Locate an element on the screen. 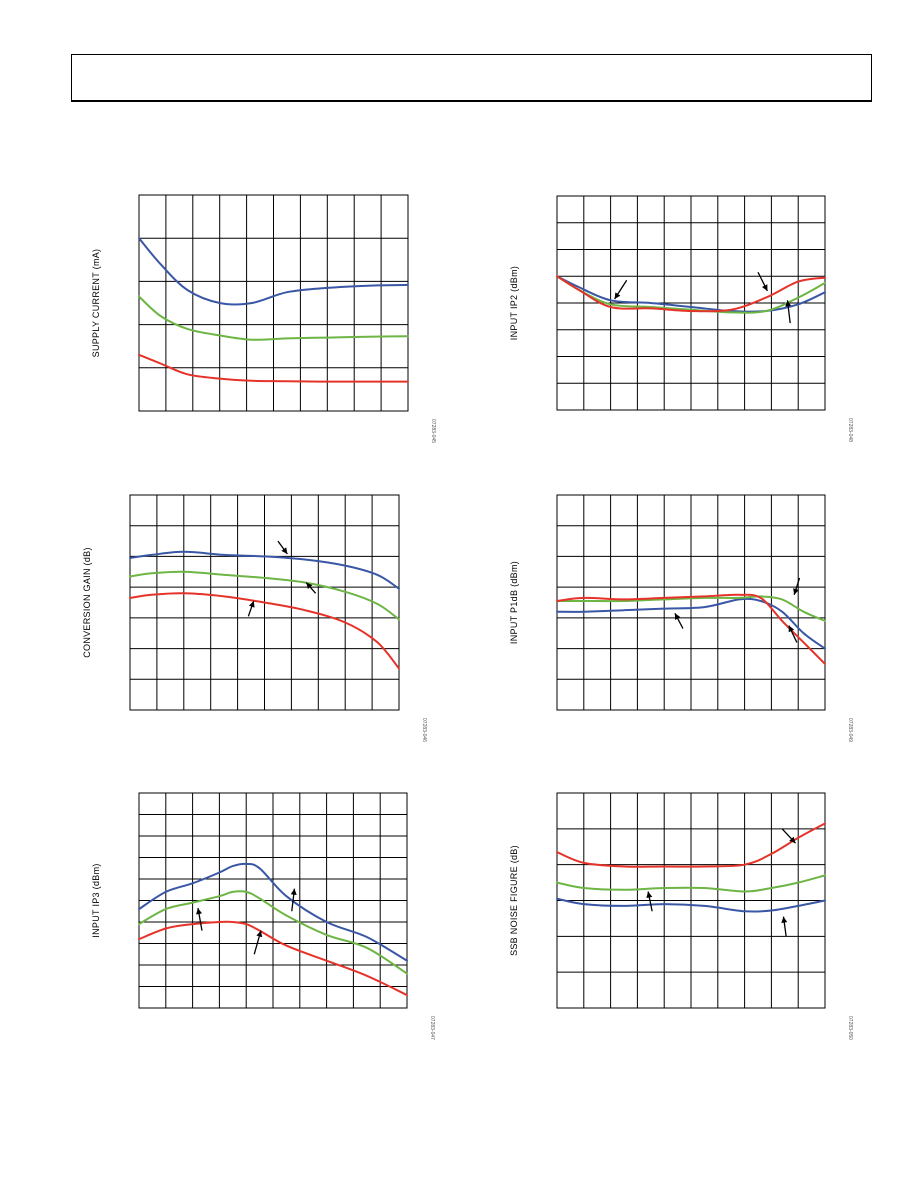 The height and width of the screenshot is (1188, 918). y-axis-label: SUPPLY CURRENT (mA) is located at coordinates (96, 303).